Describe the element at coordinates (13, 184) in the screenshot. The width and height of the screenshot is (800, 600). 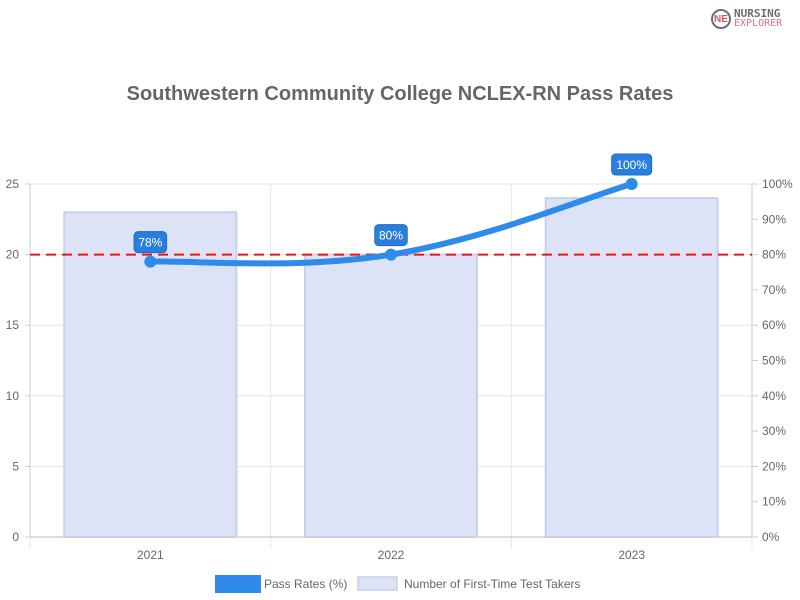
I see `y-left-tick-label: 25` at that location.